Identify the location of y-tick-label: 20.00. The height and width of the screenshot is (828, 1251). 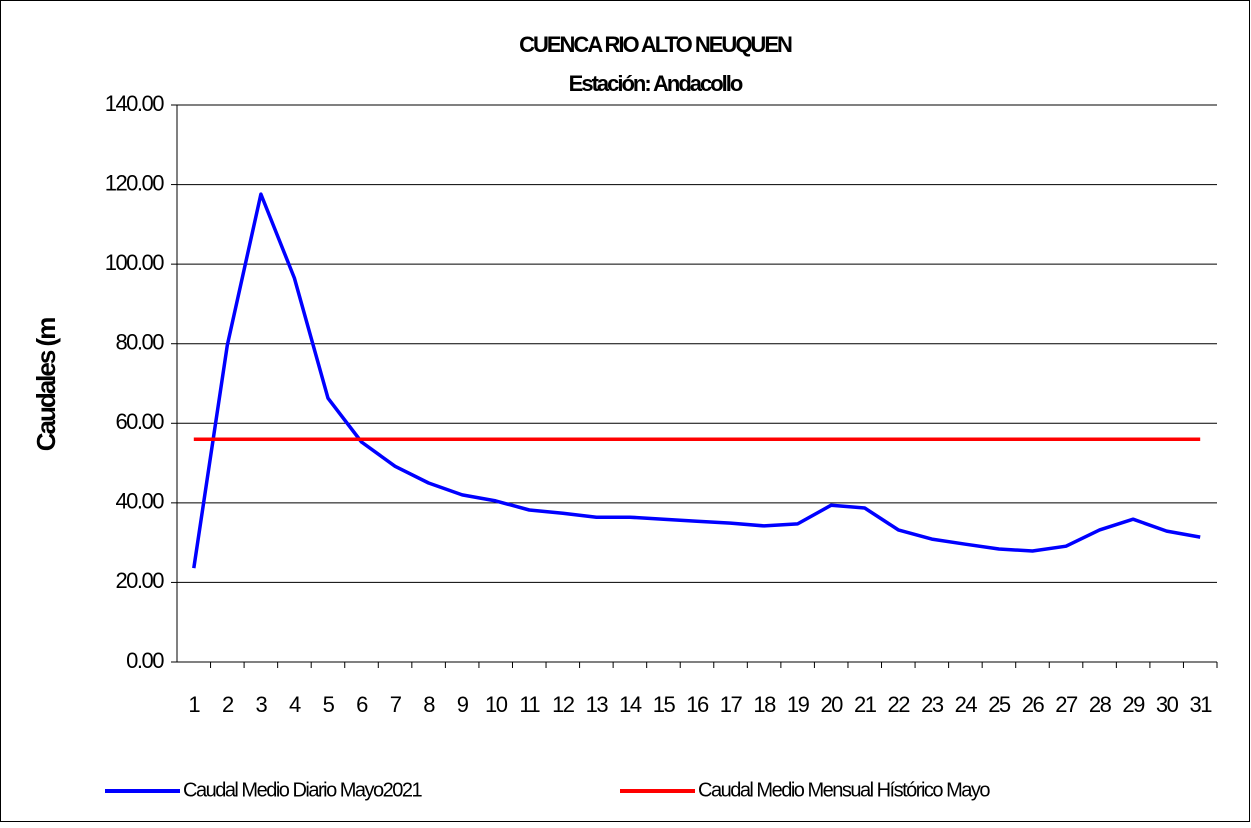
(139, 580).